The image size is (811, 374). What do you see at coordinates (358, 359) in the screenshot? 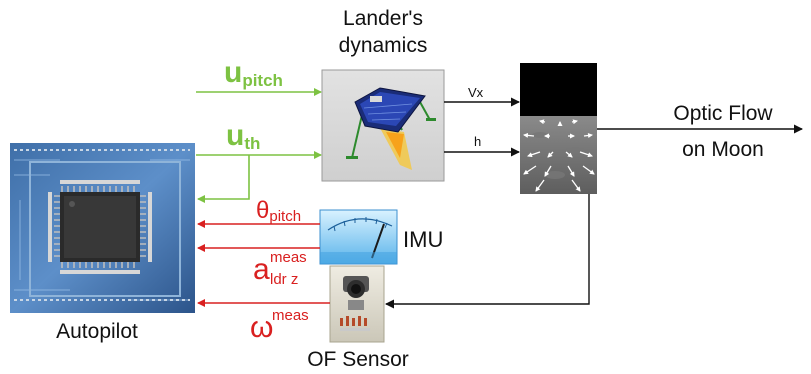
I see `of-sensor-label: OF Sensor` at bounding box center [358, 359].